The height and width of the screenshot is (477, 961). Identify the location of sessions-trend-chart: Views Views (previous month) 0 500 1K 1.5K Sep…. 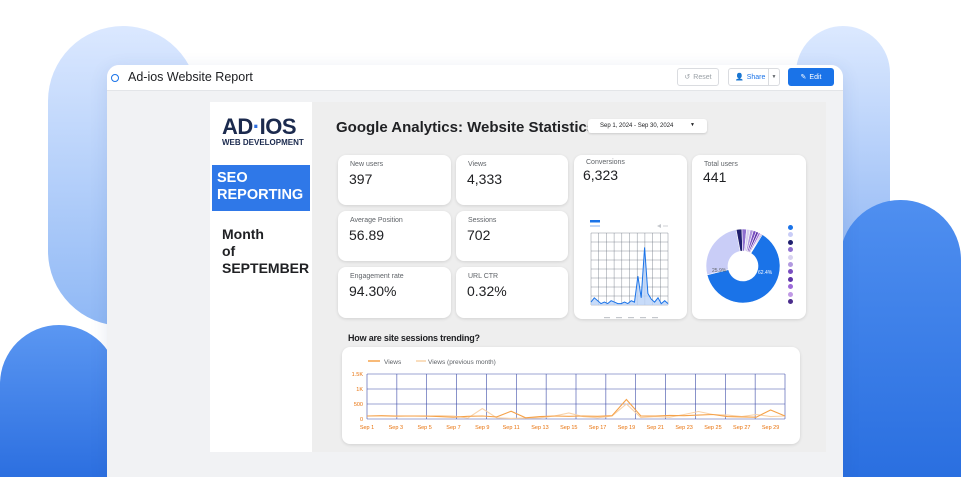
(569, 395).